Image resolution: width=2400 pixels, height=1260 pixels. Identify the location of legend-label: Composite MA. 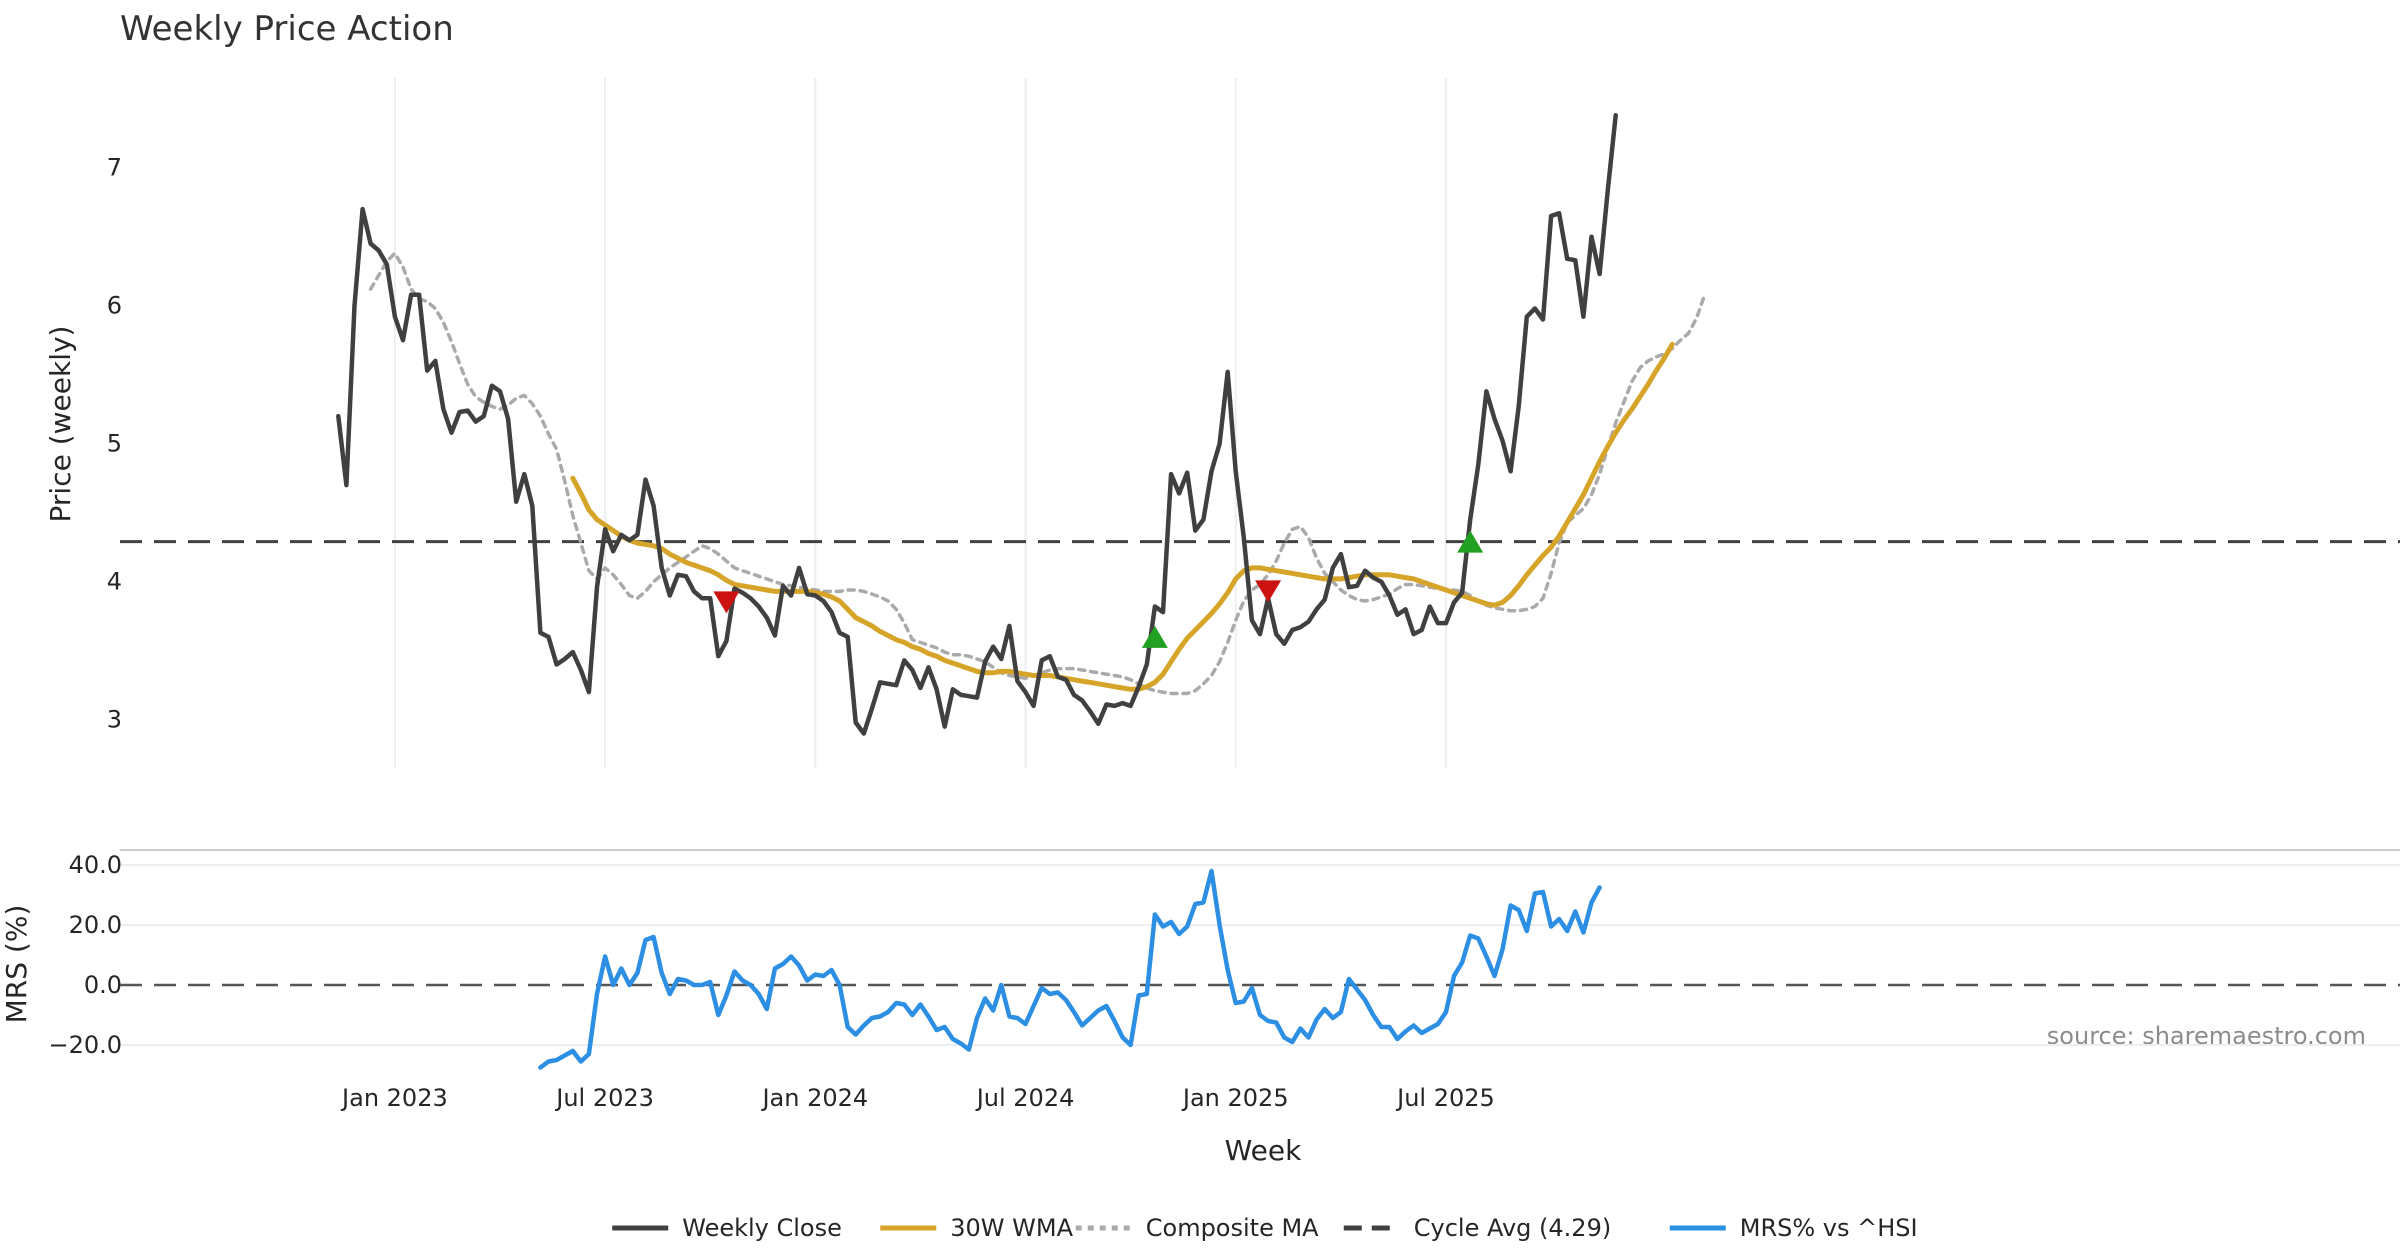
(1232, 1228).